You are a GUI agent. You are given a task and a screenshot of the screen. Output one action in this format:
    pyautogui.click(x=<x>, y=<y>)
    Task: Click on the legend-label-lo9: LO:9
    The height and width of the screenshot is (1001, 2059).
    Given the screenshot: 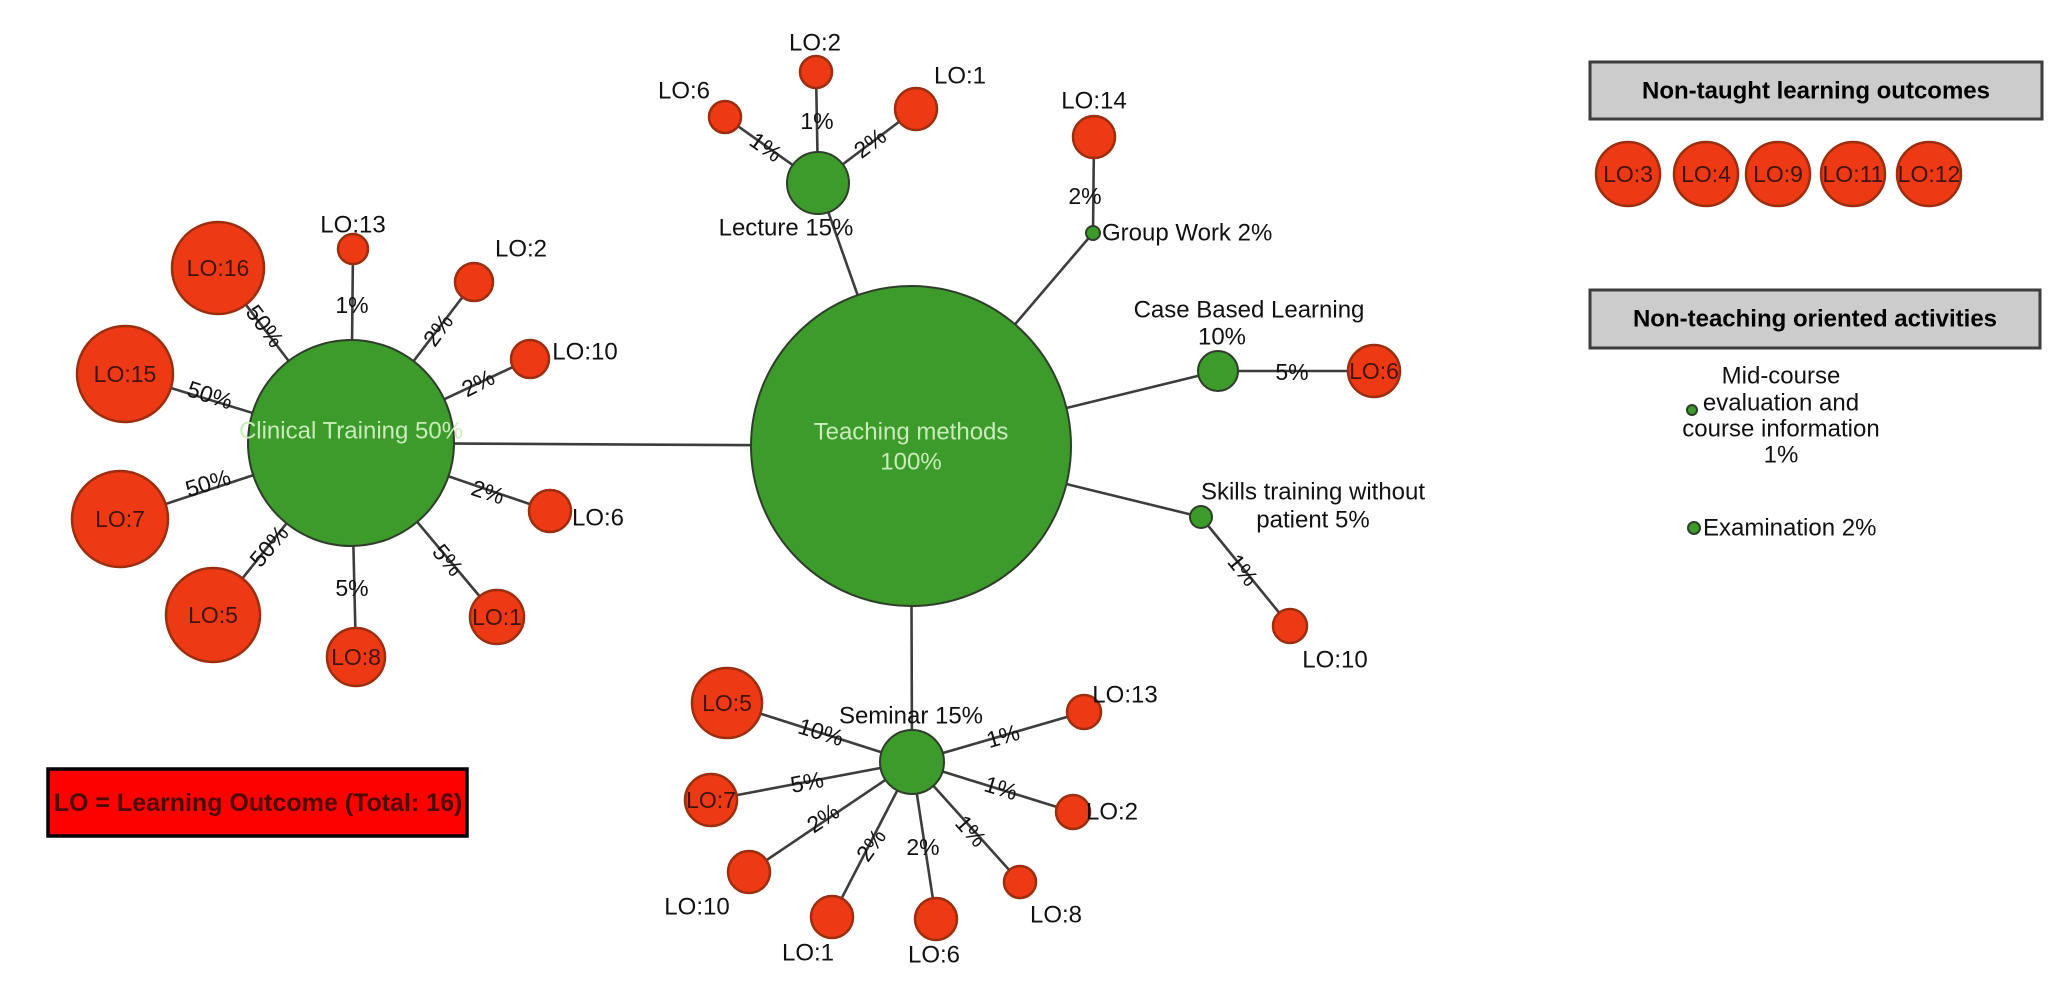 What is the action you would take?
    pyautogui.click(x=1778, y=174)
    